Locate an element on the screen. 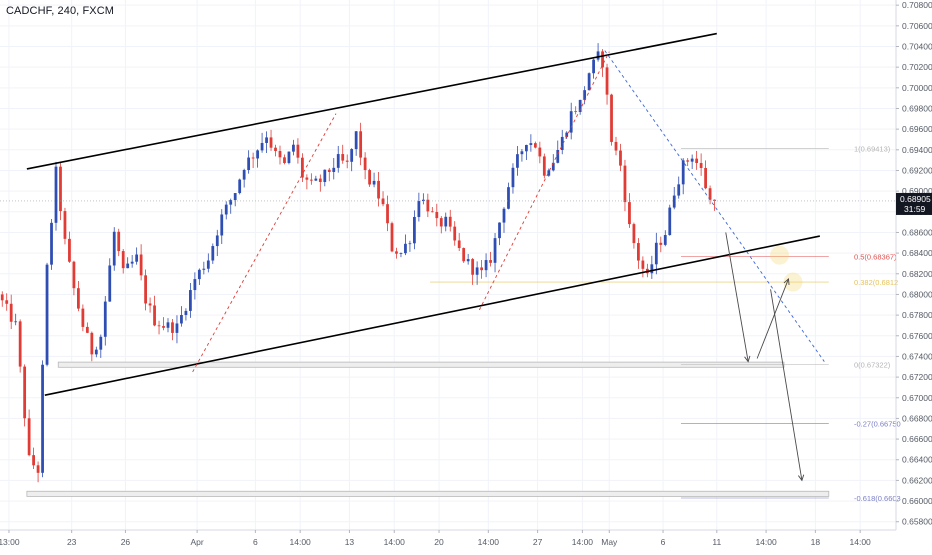 This screenshot has height=555, width=932. y-tick-label: 0.70000 is located at coordinates (917, 88).